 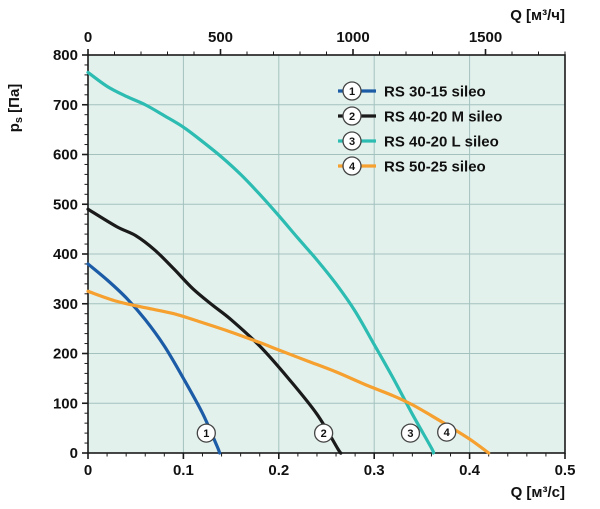 I want to click on y-tick-label: 200, so click(x=65, y=354).